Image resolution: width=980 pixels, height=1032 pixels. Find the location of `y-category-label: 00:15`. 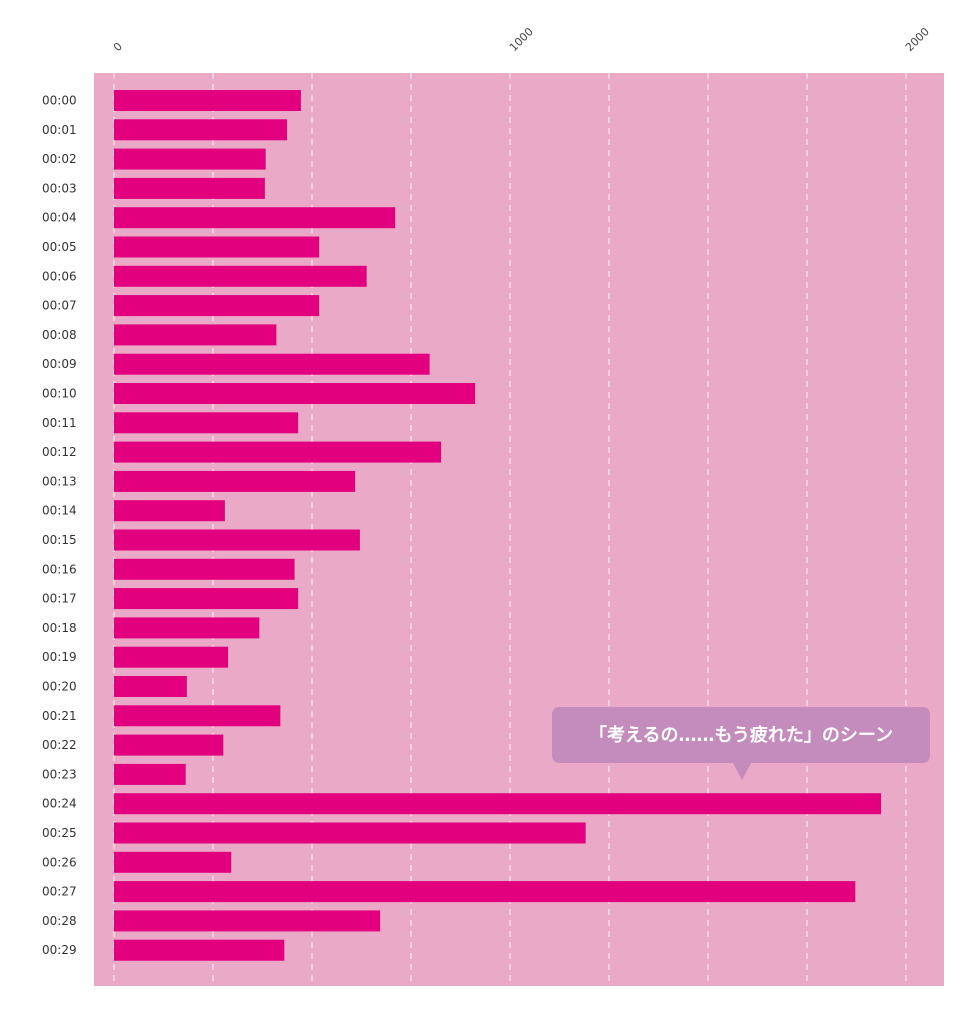

y-category-label: 00:15 is located at coordinates (59, 540).